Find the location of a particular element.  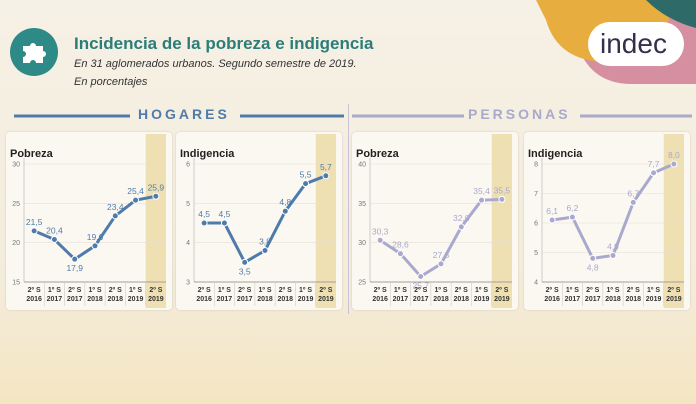

y-tick-label: 15 is located at coordinates (16, 283).